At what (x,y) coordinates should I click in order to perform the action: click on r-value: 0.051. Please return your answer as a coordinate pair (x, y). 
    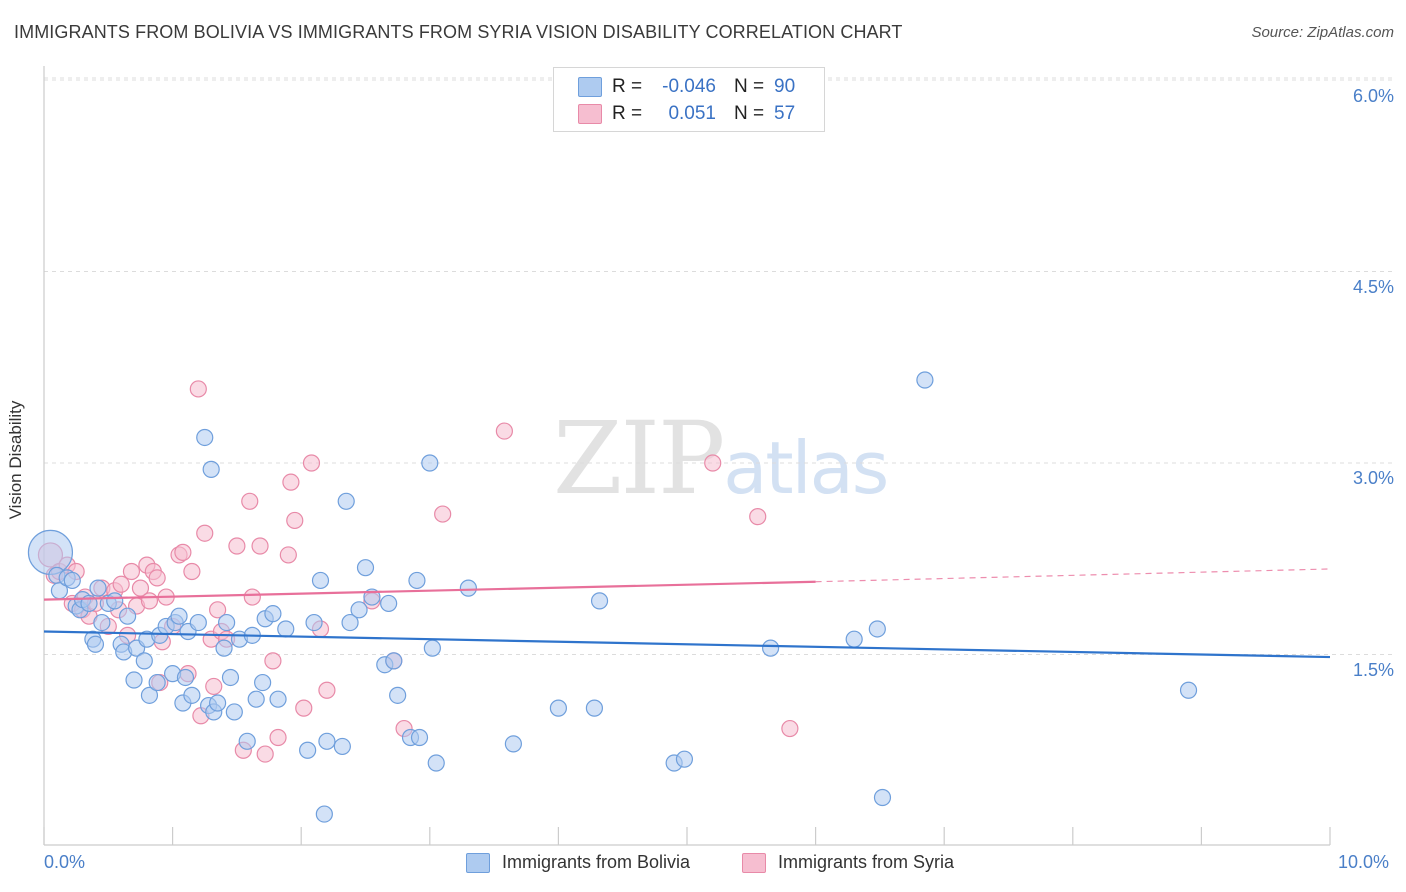
    Looking at the image, I should click on (692, 113).